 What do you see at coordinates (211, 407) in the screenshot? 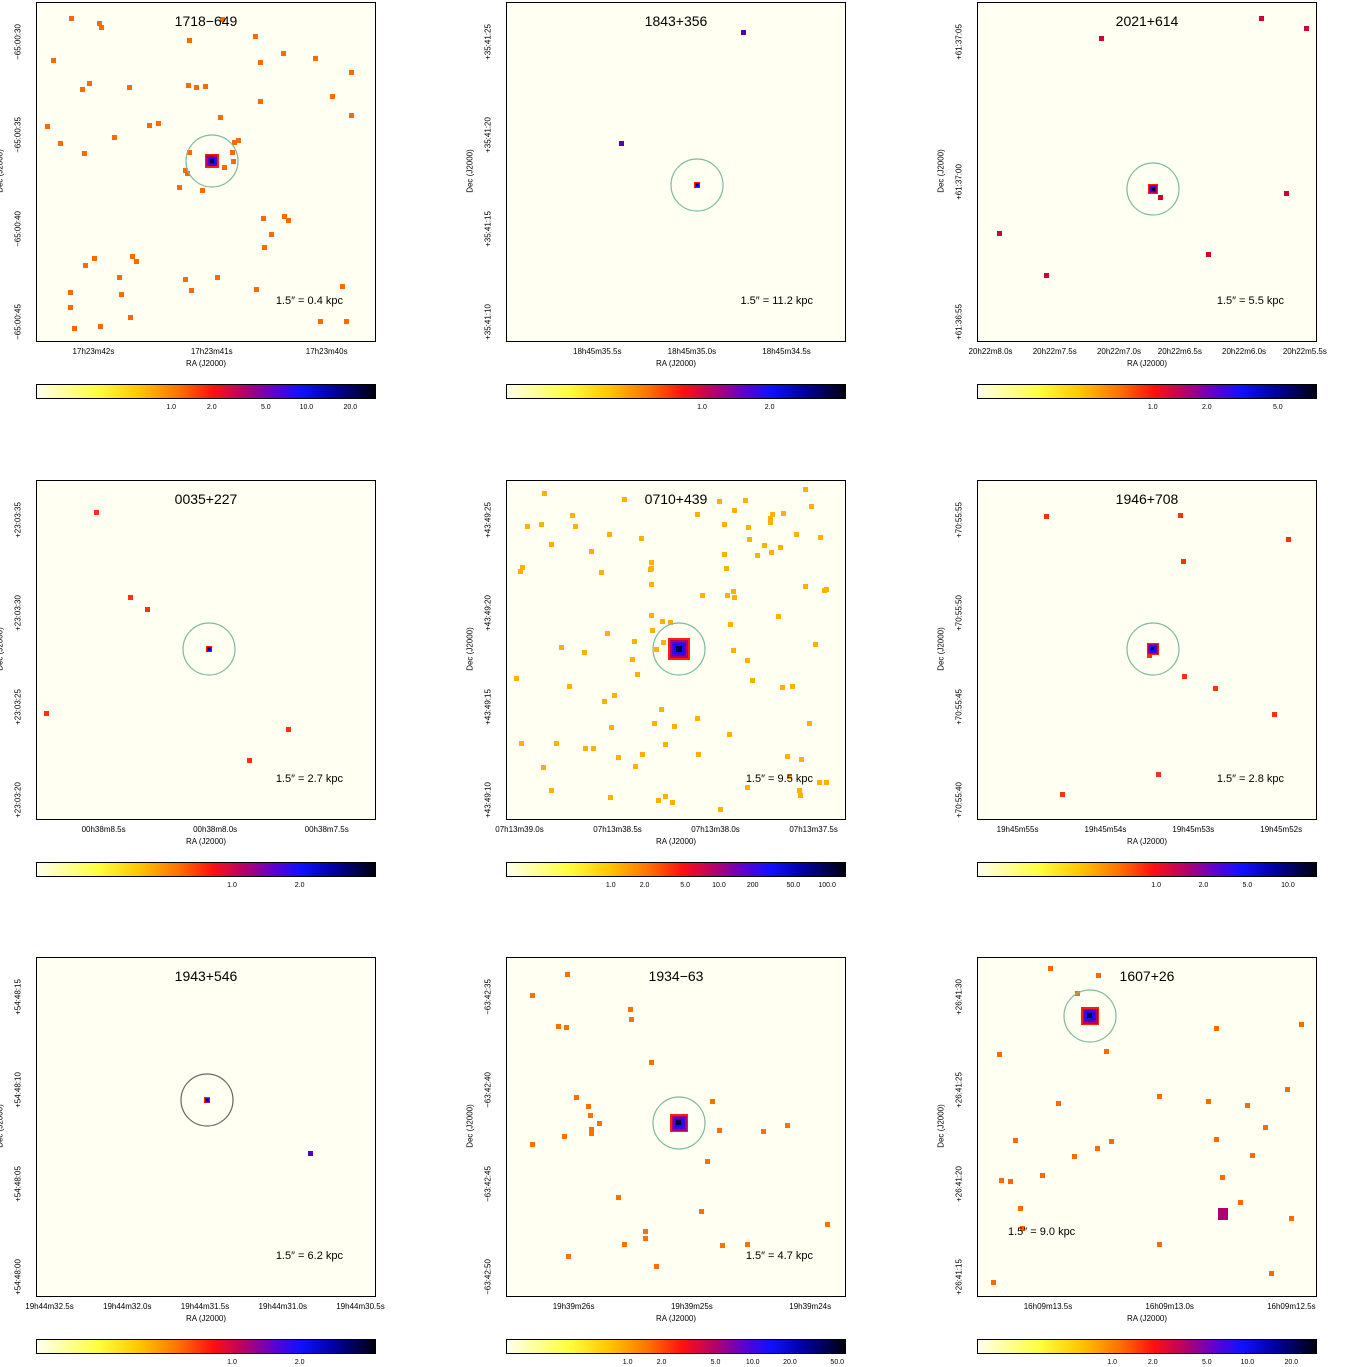
I see `colorbar-tick-label: 2.0` at bounding box center [211, 407].